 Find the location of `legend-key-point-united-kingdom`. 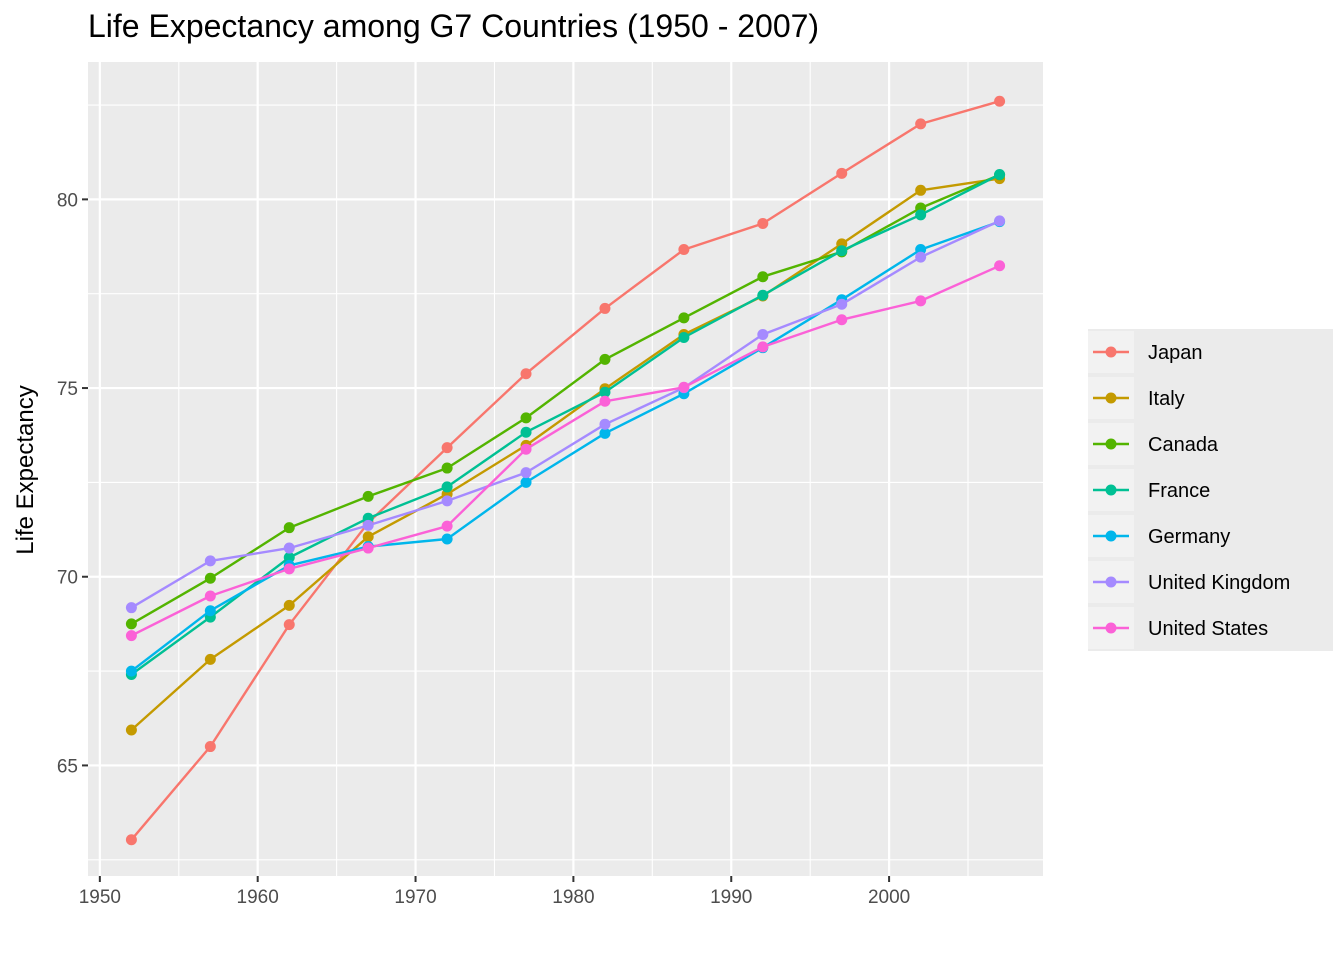

legend-key-point-united-kingdom is located at coordinates (1111, 582).